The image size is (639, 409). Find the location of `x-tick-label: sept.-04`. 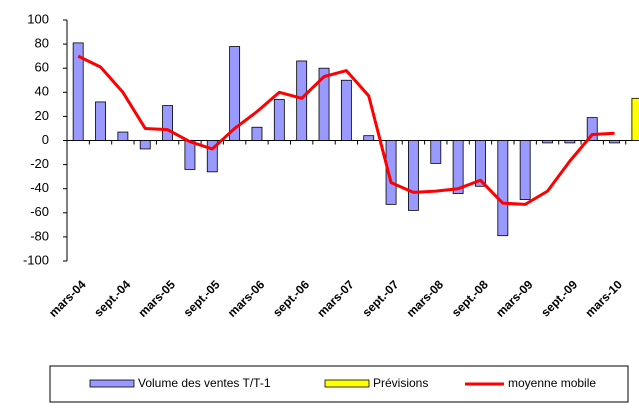

x-tick-label: sept.-04 is located at coordinates (112, 298).